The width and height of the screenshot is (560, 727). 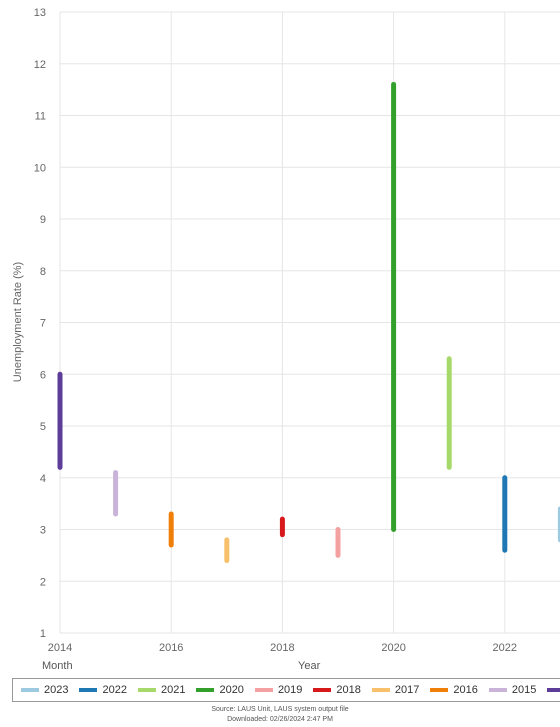 I want to click on x-axis-title-year: Year, so click(x=309, y=666).